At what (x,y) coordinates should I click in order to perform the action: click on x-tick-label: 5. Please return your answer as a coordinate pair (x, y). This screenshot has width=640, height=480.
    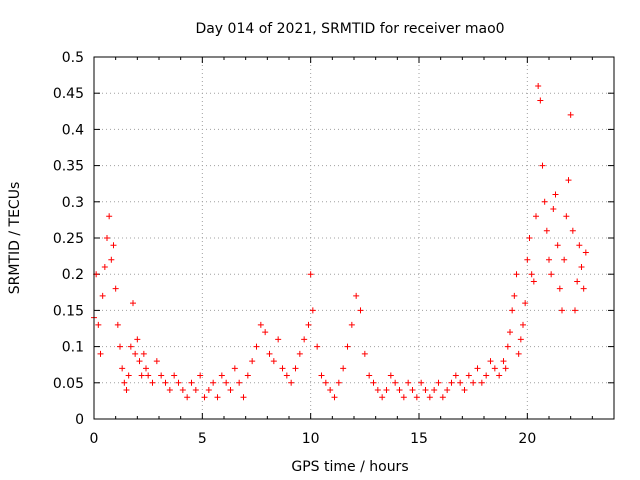
    Looking at the image, I should click on (202, 439).